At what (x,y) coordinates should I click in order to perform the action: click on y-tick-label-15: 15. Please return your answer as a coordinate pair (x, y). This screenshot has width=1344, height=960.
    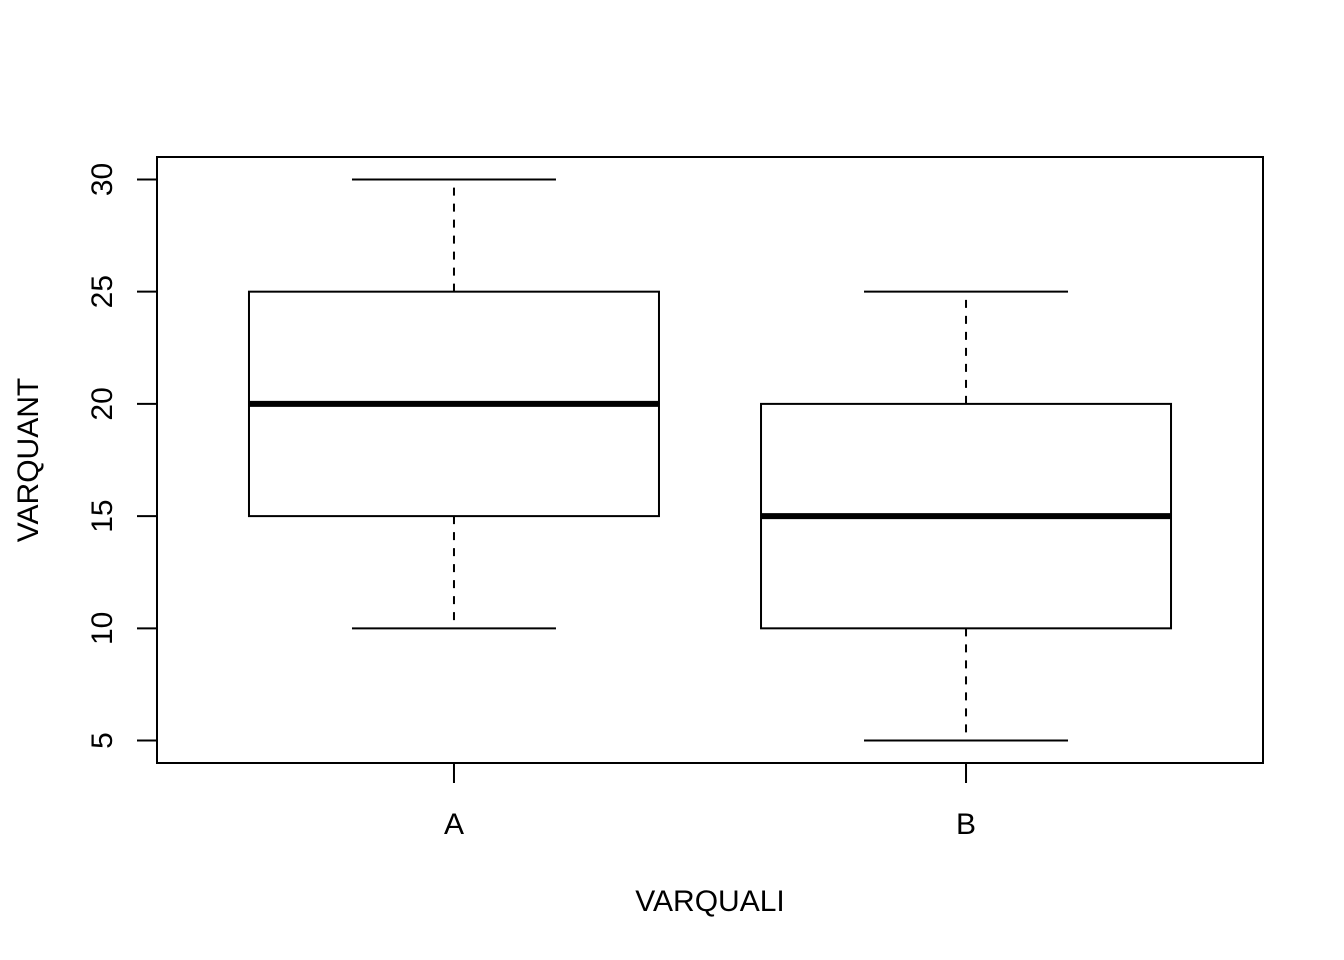
    Looking at the image, I should click on (102, 515).